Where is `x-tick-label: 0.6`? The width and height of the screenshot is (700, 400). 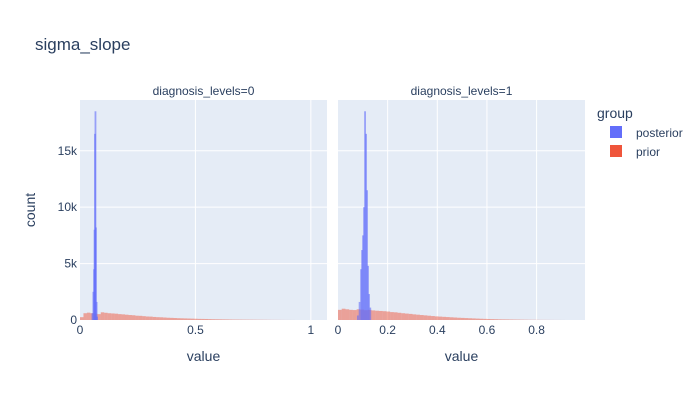
x-tick-label: 0.6 is located at coordinates (487, 330).